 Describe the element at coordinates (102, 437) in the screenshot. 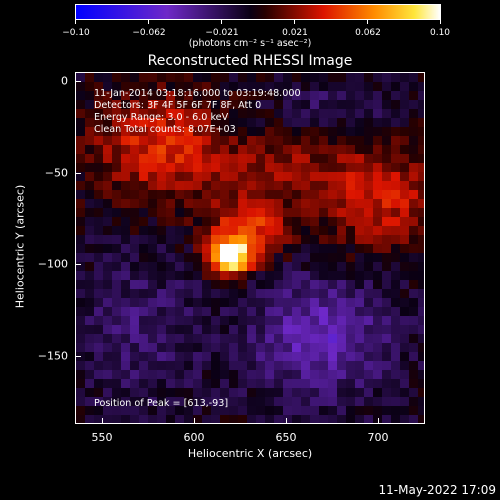

I see `x-tick-label: 550` at that location.